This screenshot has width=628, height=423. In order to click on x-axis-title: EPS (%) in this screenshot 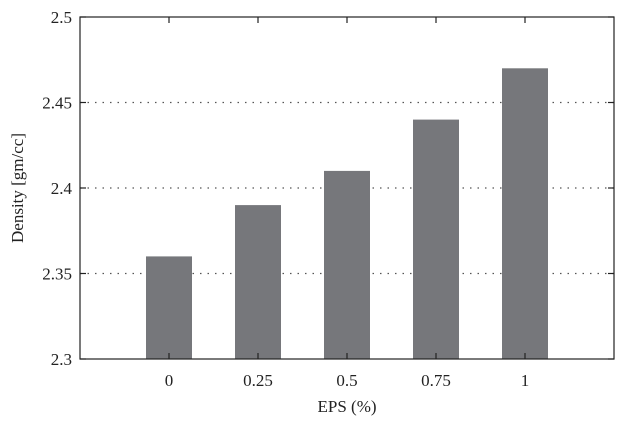, I will do `click(346, 406)`.